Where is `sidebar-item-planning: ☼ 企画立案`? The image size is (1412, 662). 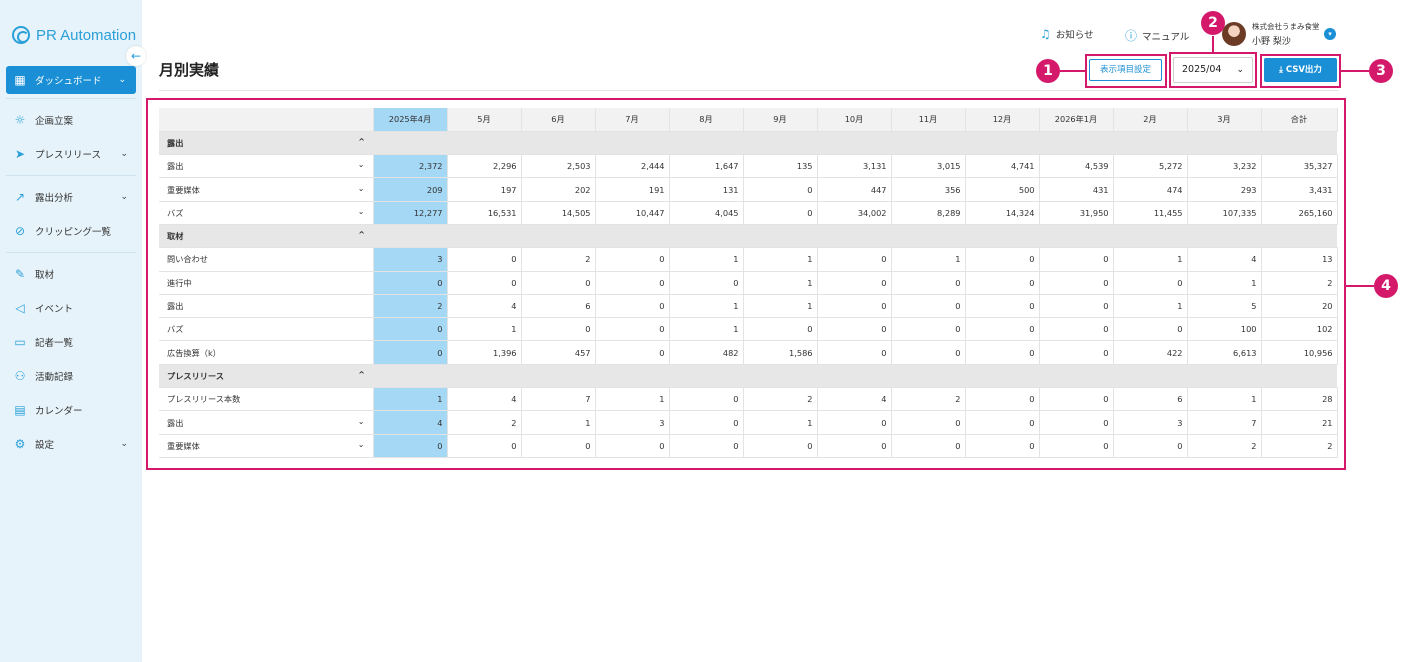 sidebar-item-planning: ☼ 企画立案 is located at coordinates (71, 120).